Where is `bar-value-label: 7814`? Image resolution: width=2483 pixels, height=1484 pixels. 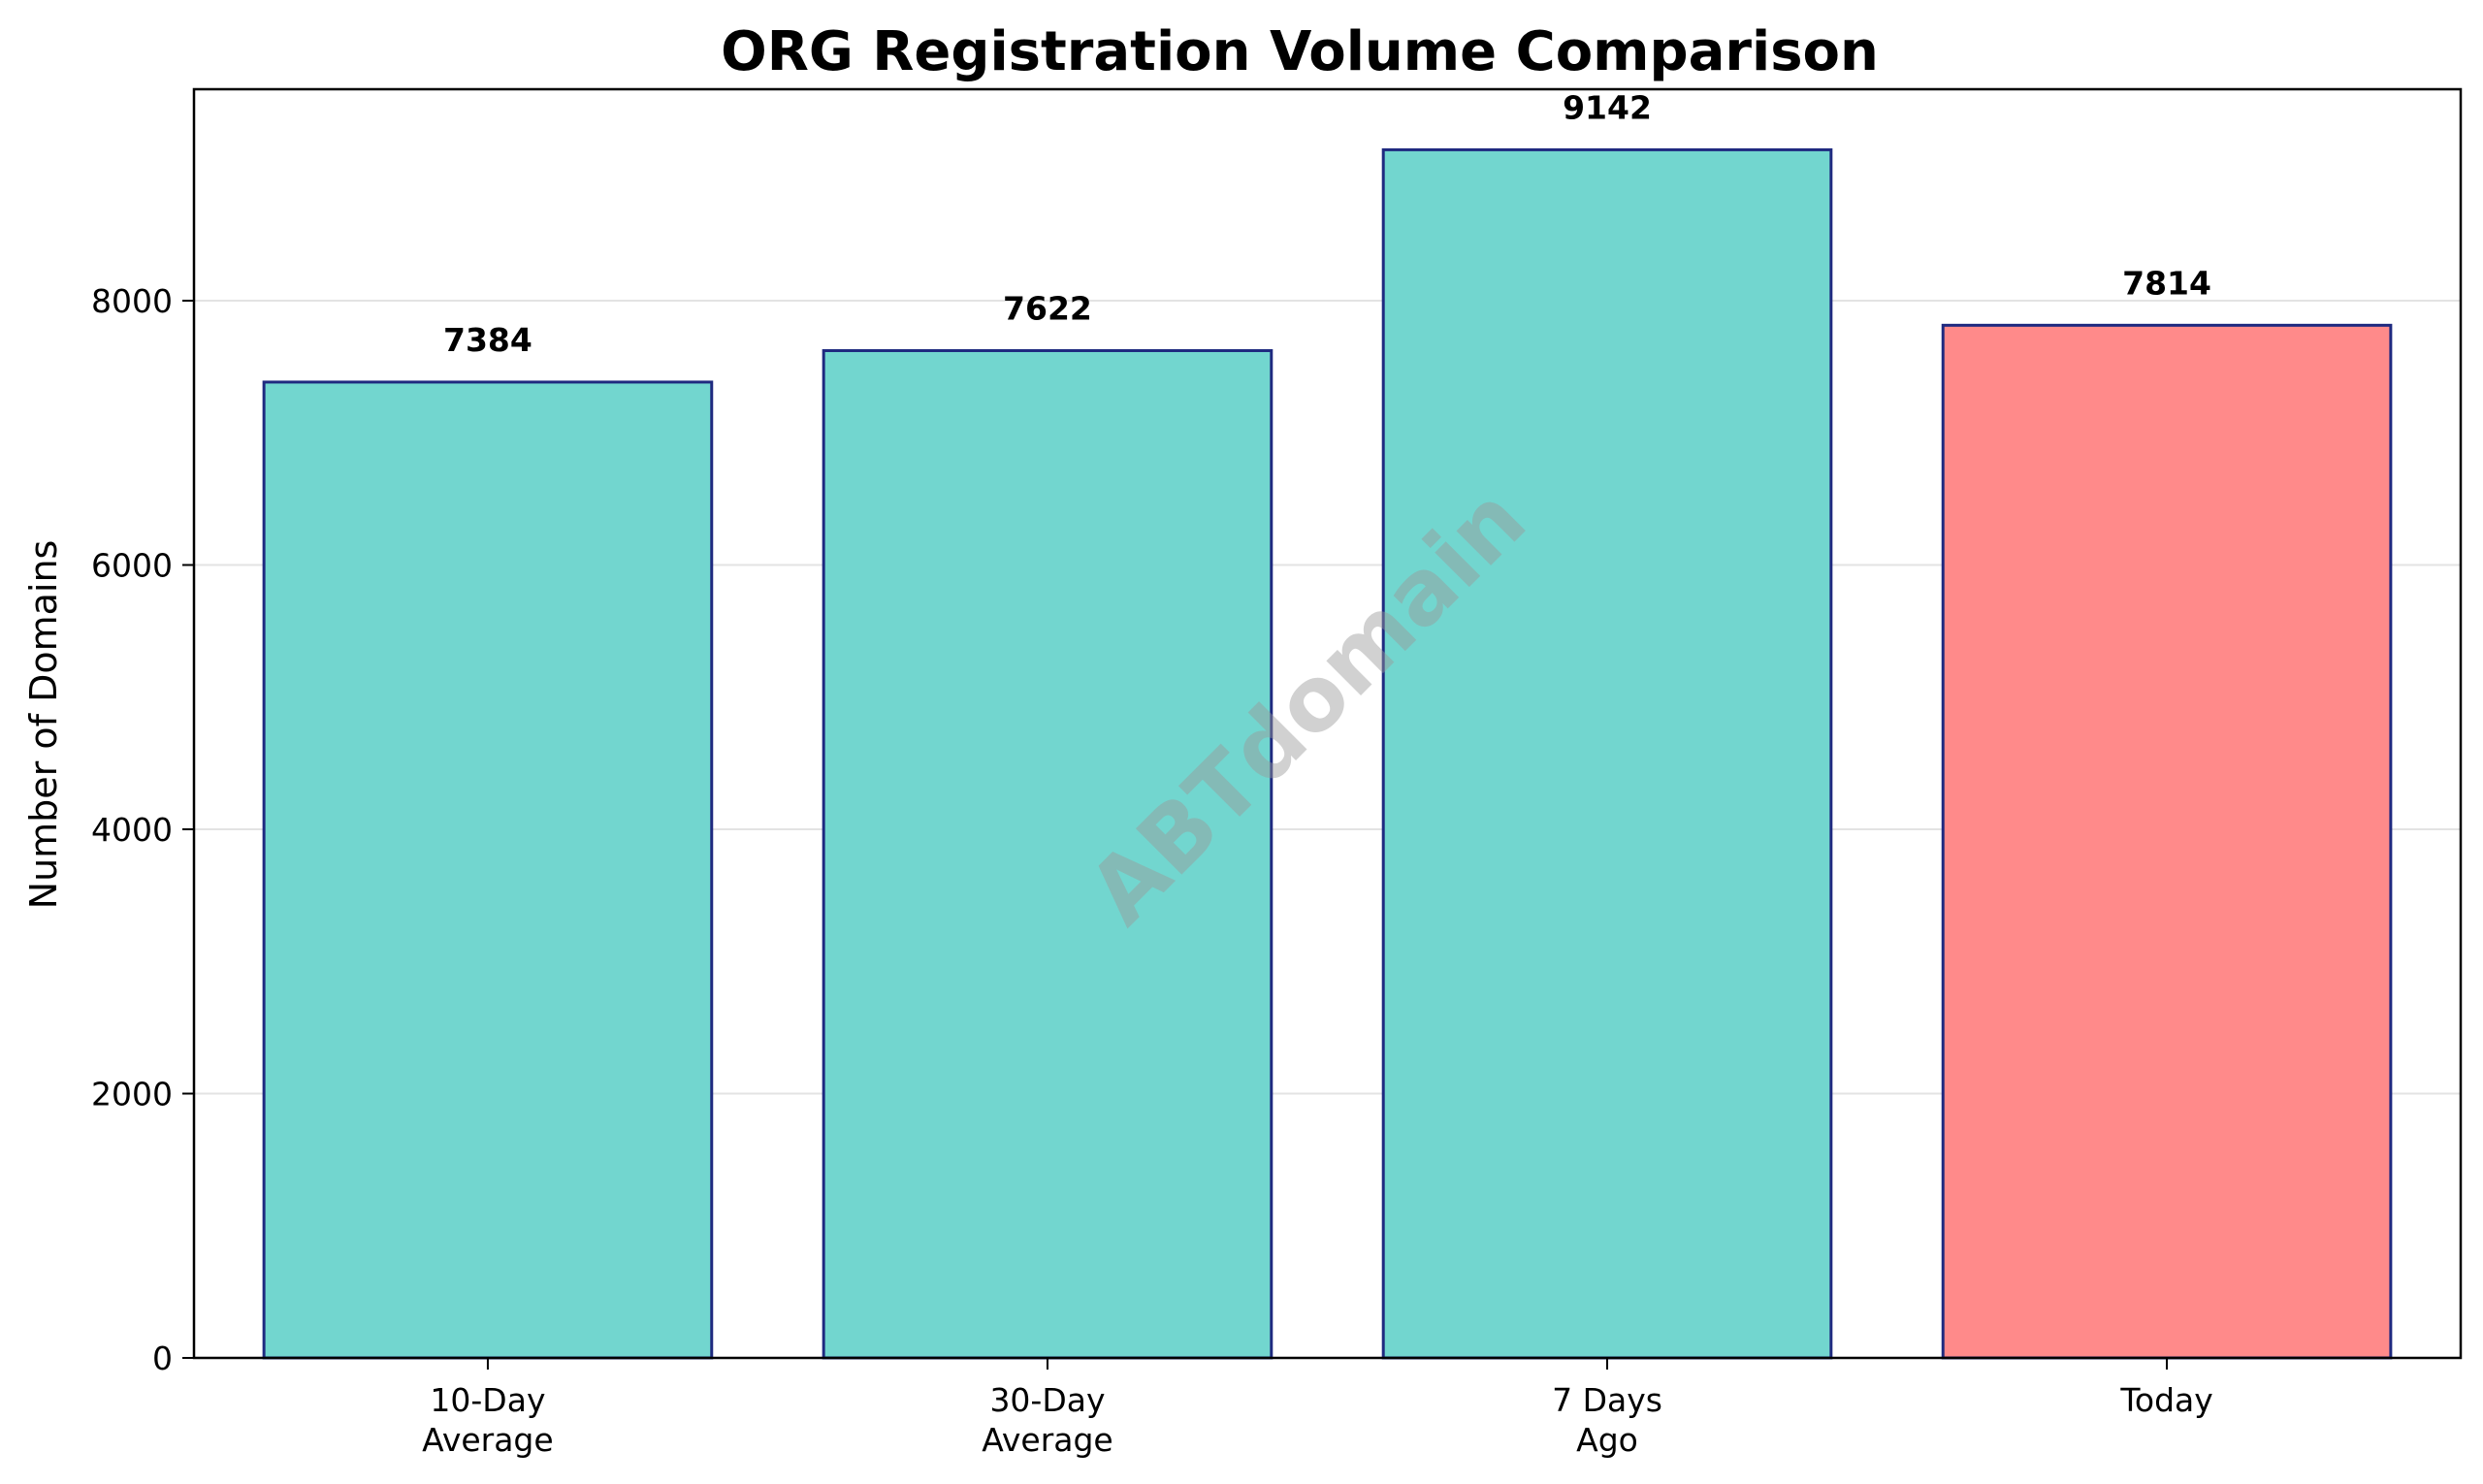
bar-value-label: 7814 is located at coordinates (2167, 283).